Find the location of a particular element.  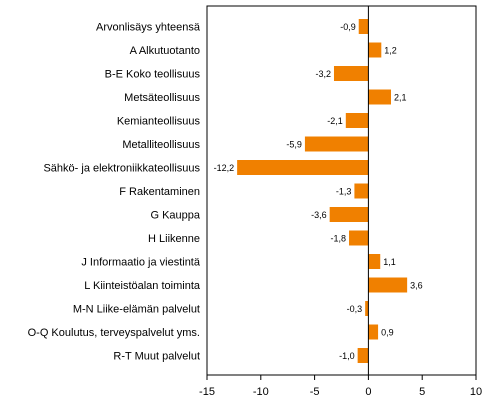

category-label: M-N Liike-elämän palvelut is located at coordinates (136, 310).